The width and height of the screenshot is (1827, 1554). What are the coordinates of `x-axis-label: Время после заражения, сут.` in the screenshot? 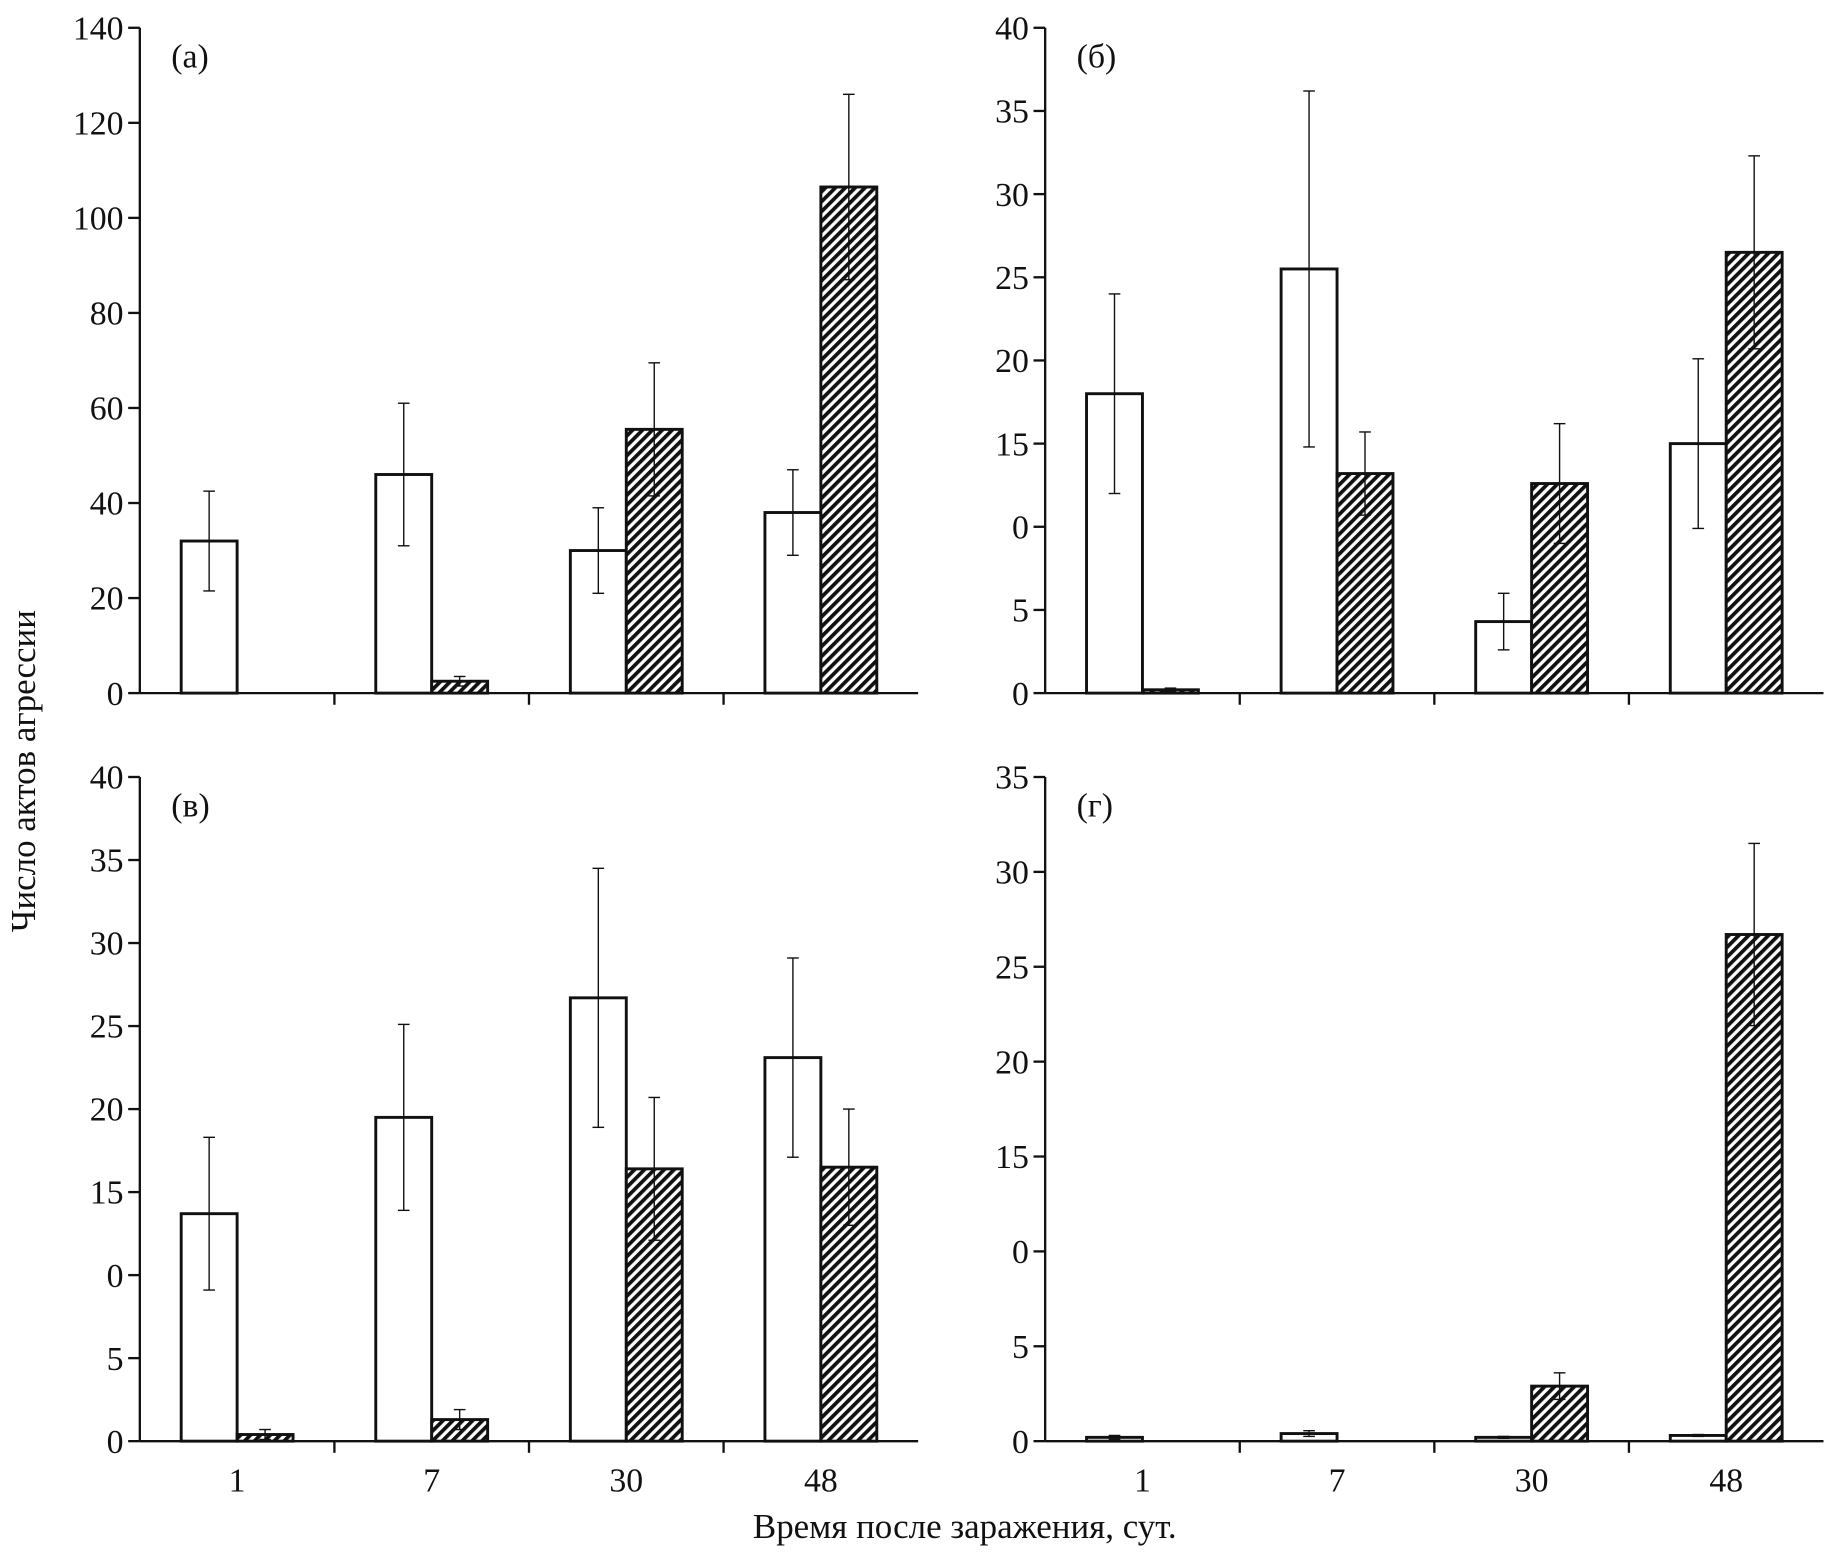 It's located at (965, 1526).